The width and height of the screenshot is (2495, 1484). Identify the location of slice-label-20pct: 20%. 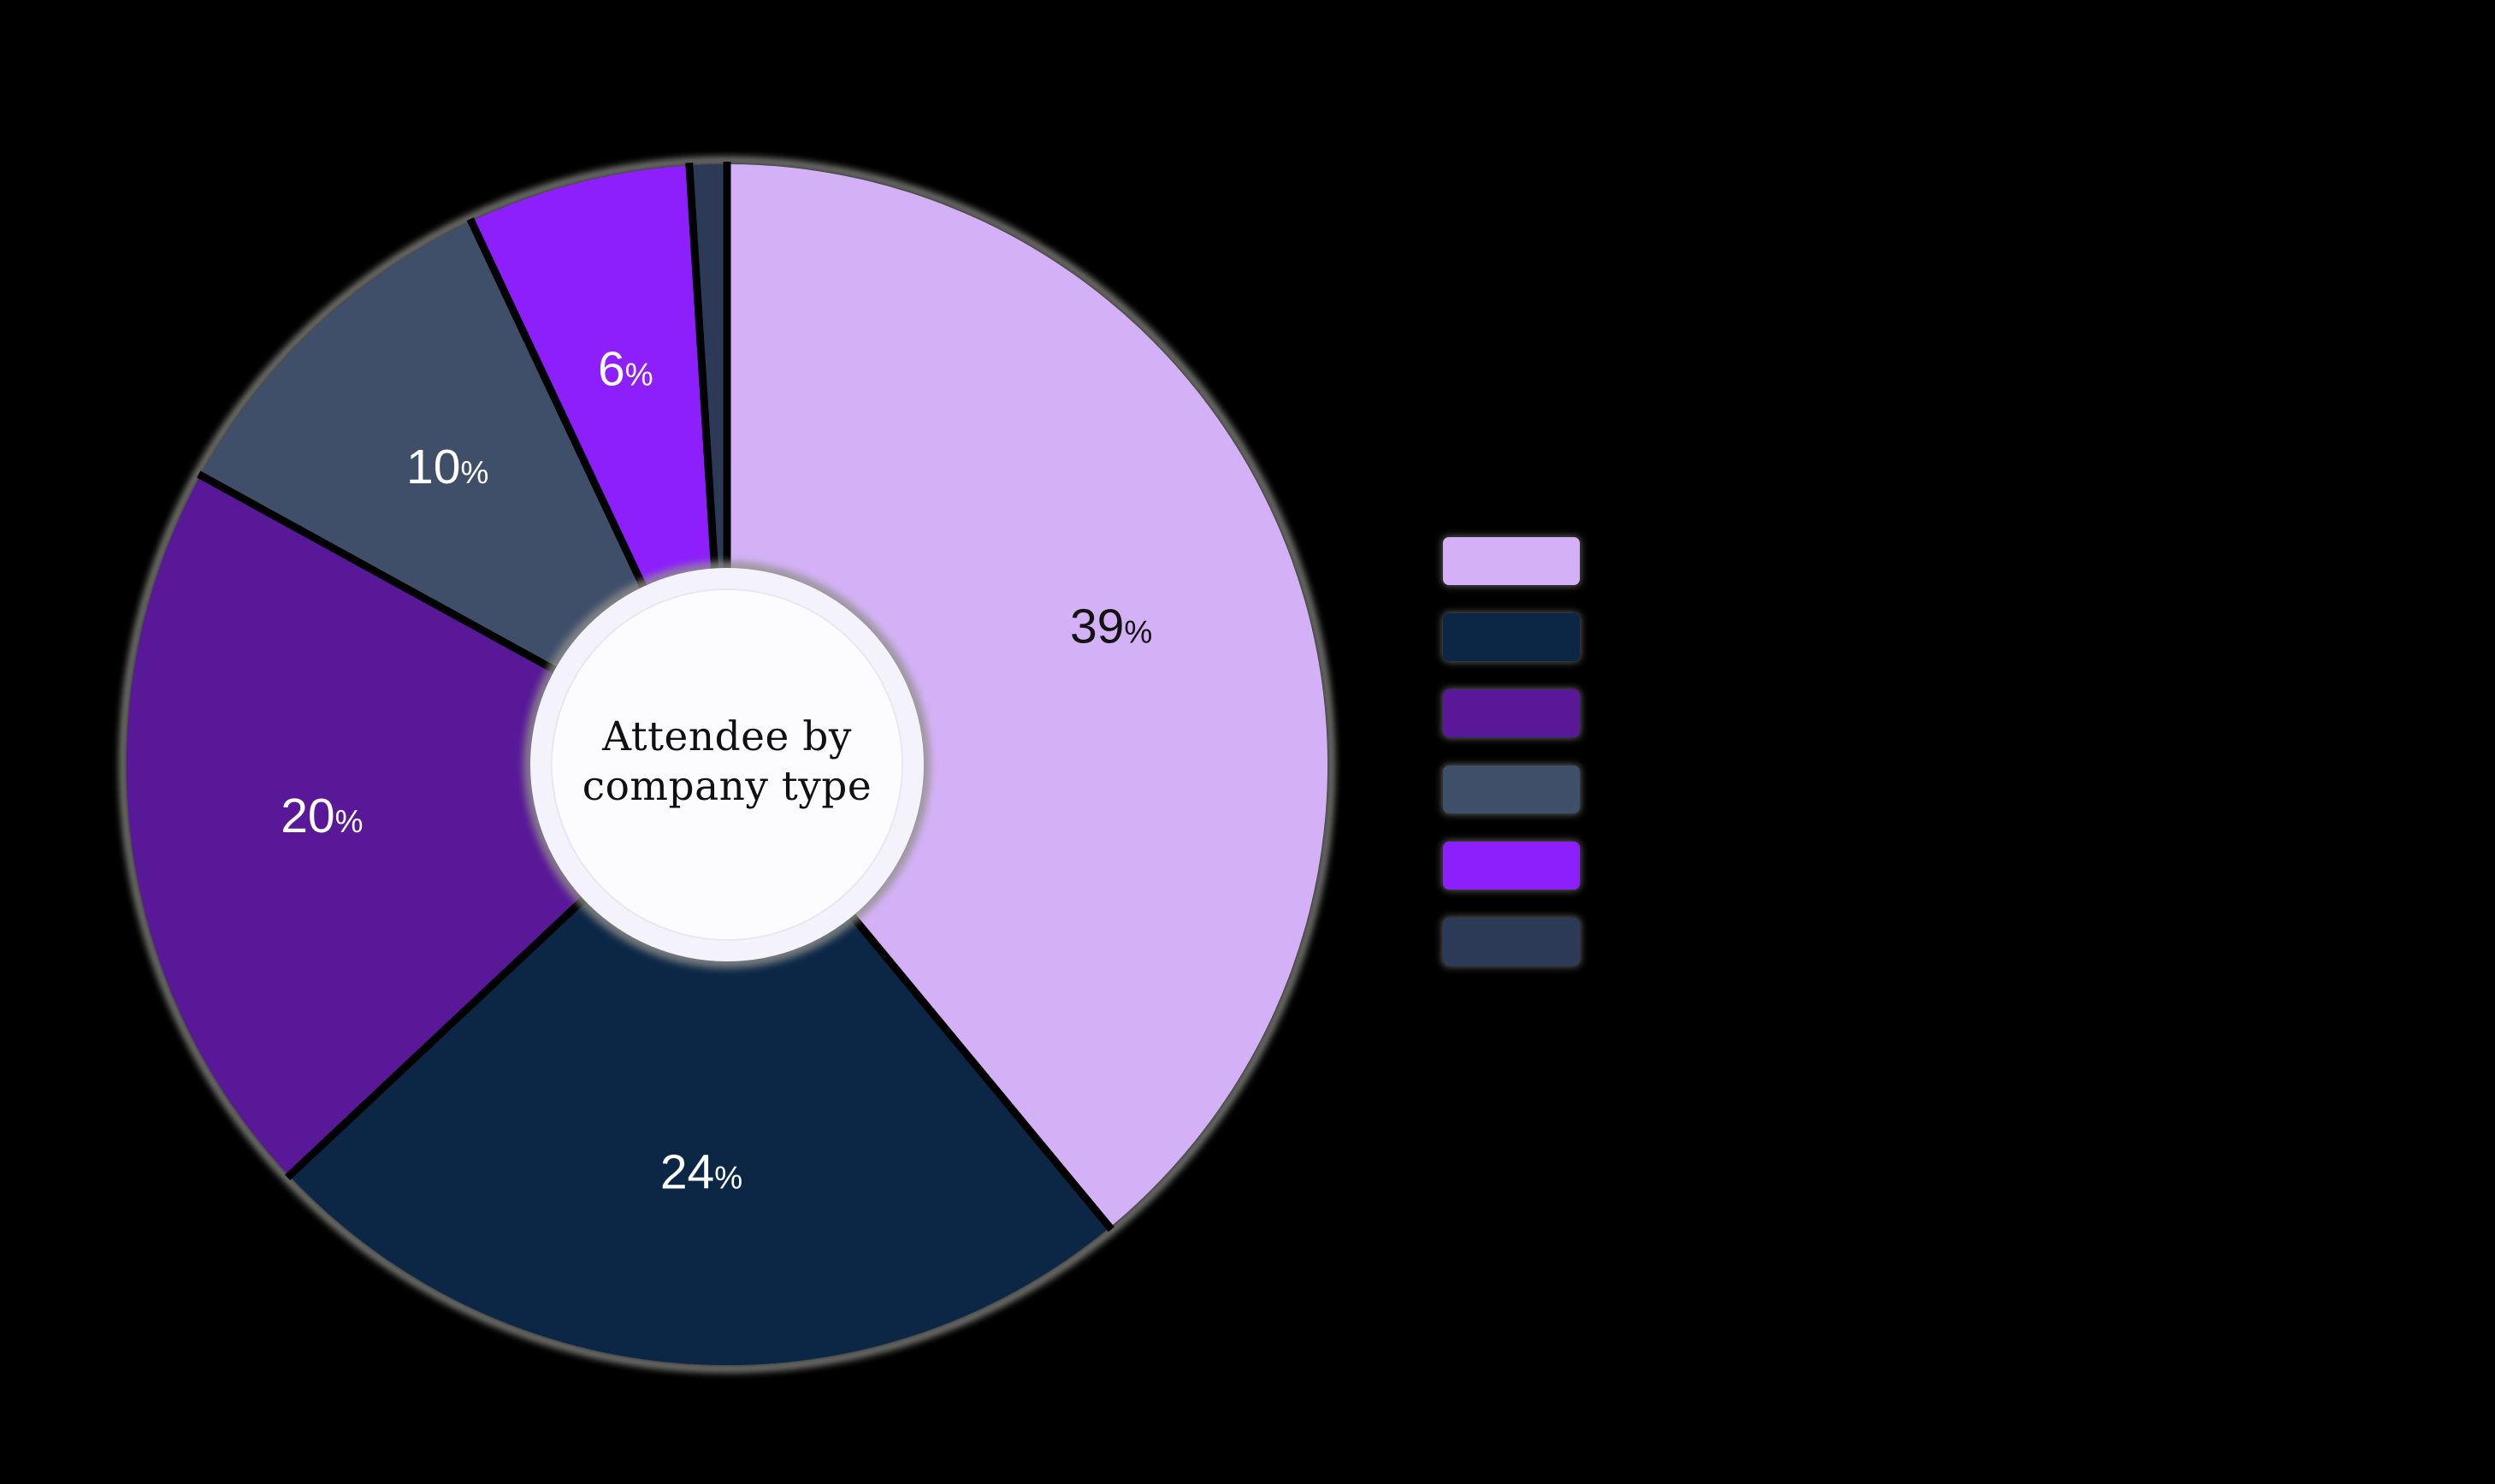
(322, 816).